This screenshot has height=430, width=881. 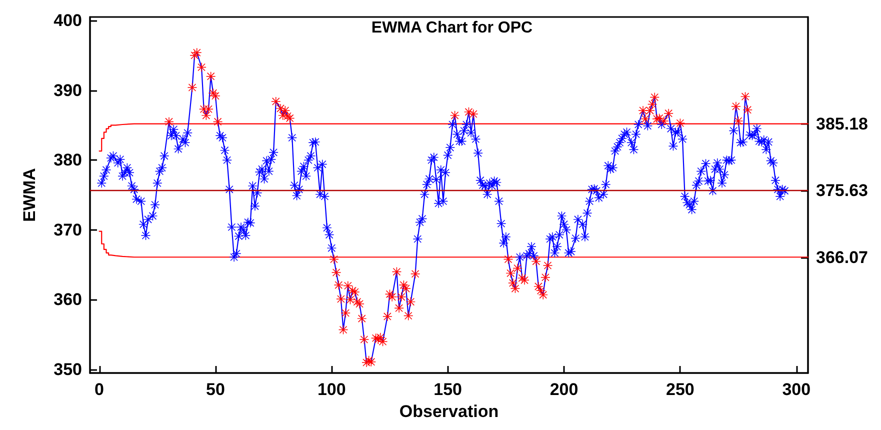 I want to click on x-tick-label: 300, so click(x=796, y=389).